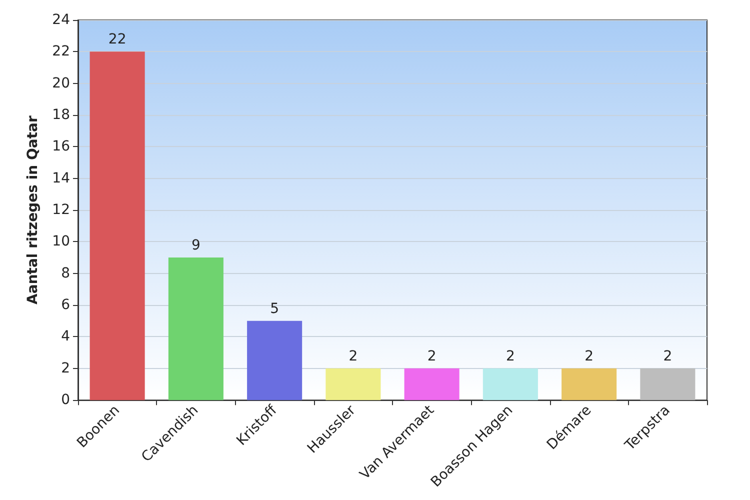 This screenshot has width=750, height=500. What do you see at coordinates (61, 115) in the screenshot?
I see `y-tick-label: 18` at bounding box center [61, 115].